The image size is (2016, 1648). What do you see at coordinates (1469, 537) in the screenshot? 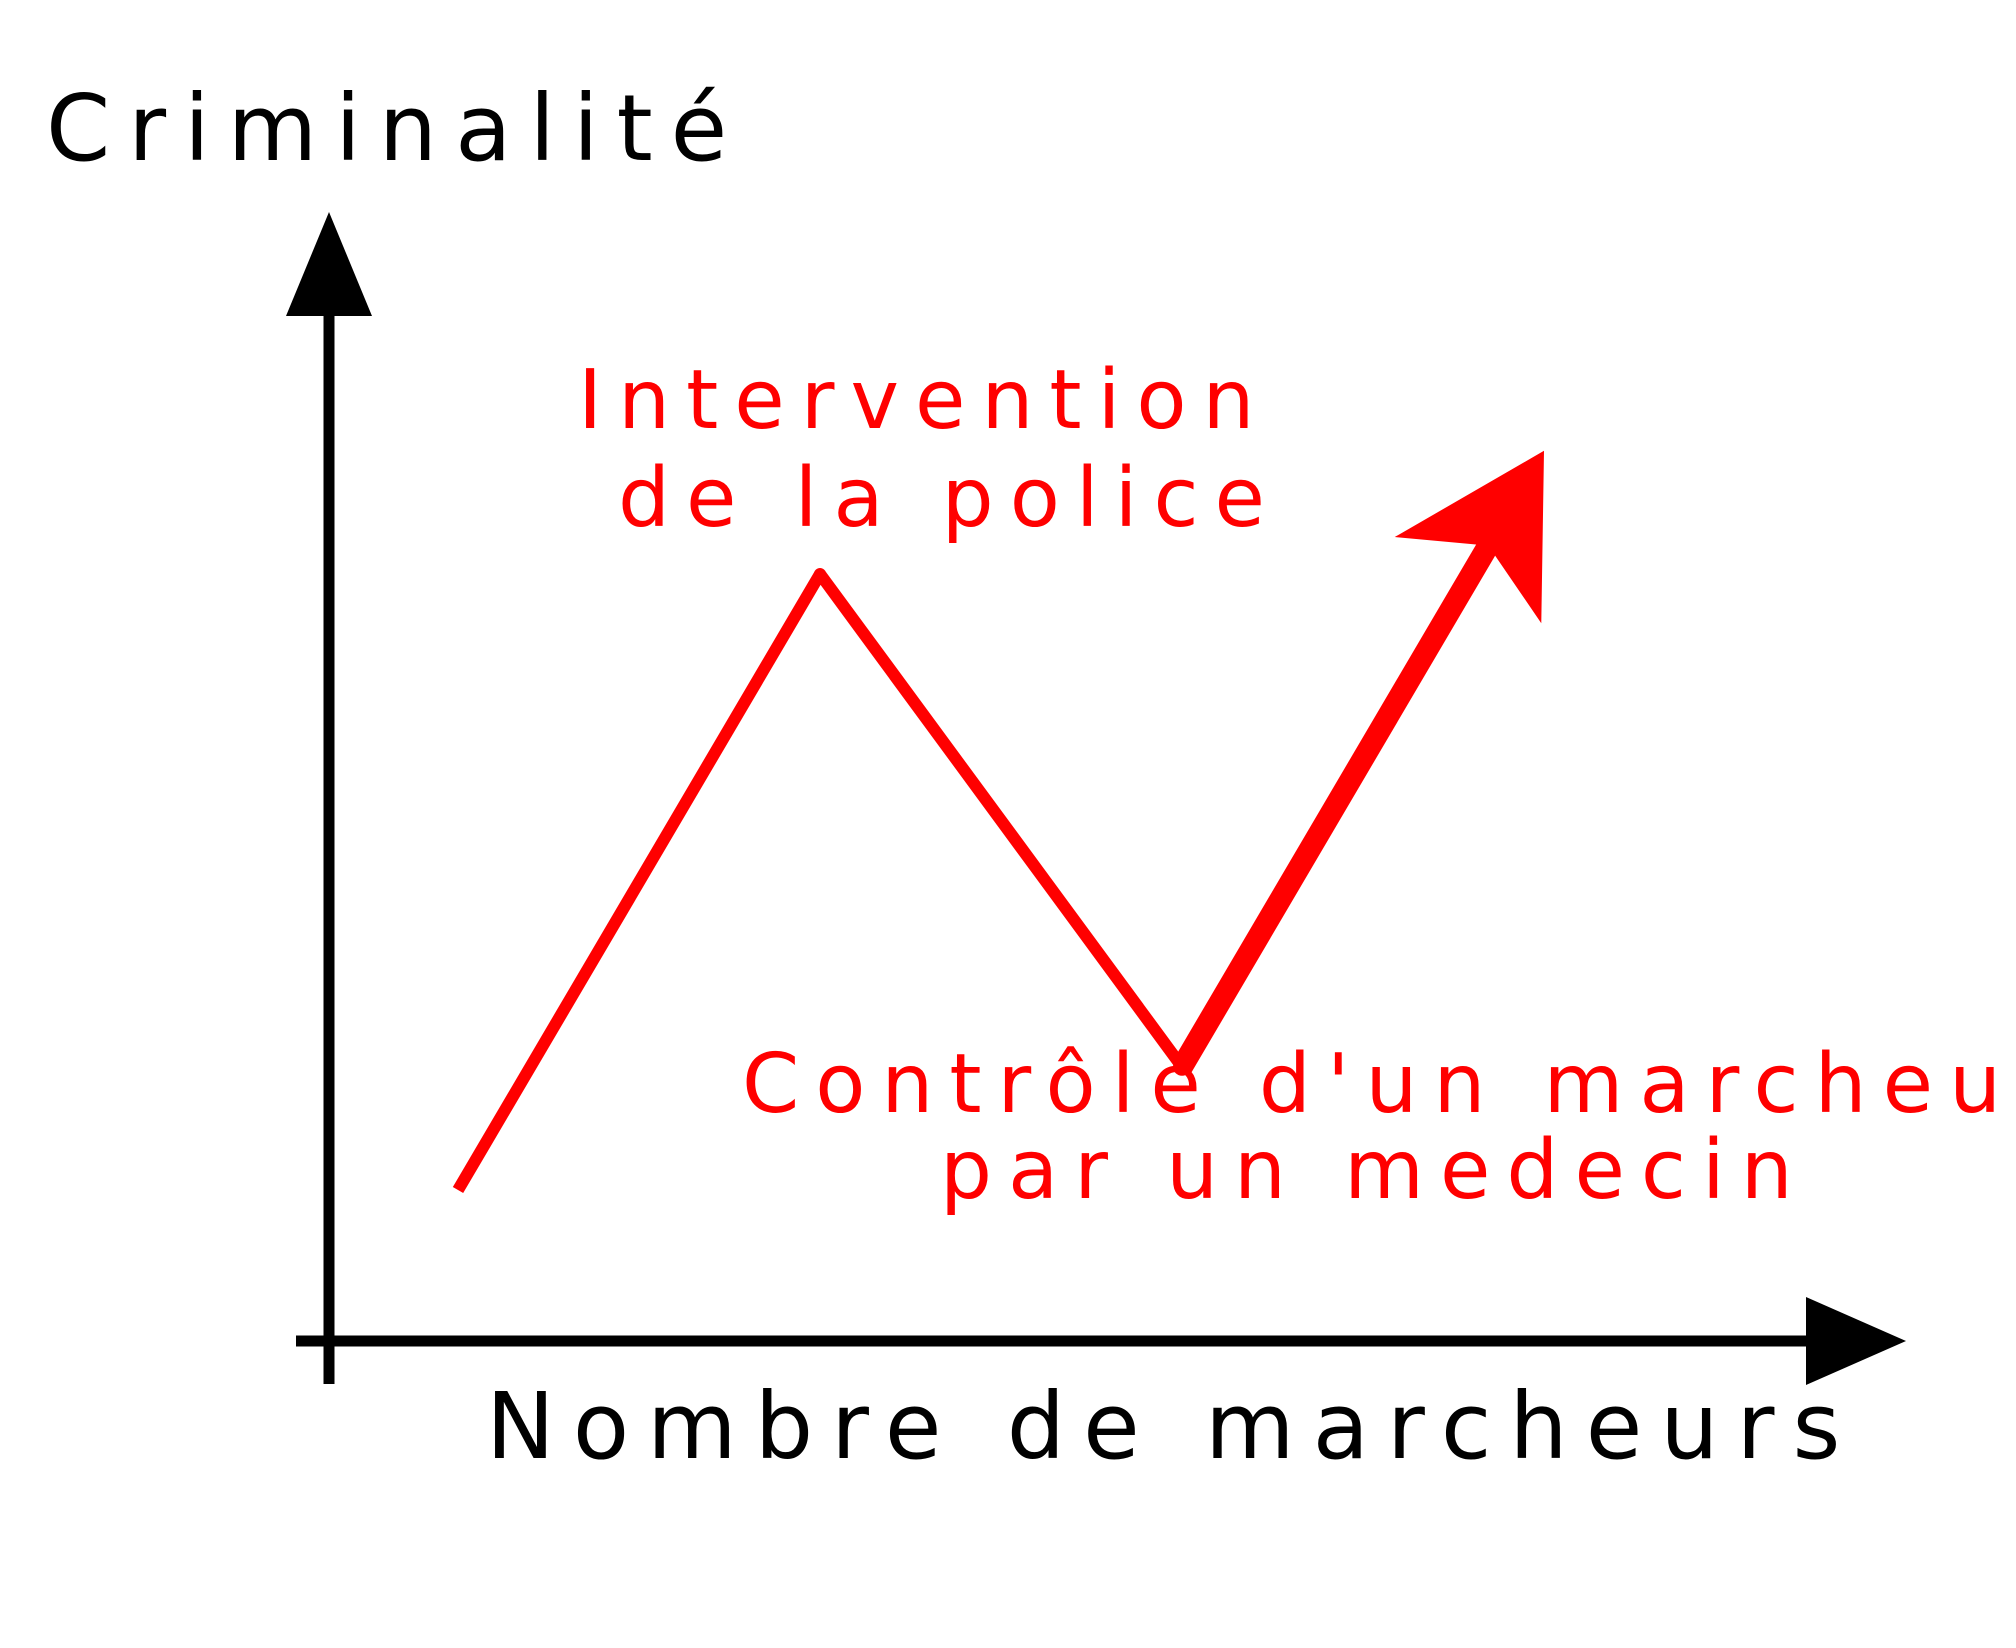
I see `series-arrowhead` at bounding box center [1469, 537].